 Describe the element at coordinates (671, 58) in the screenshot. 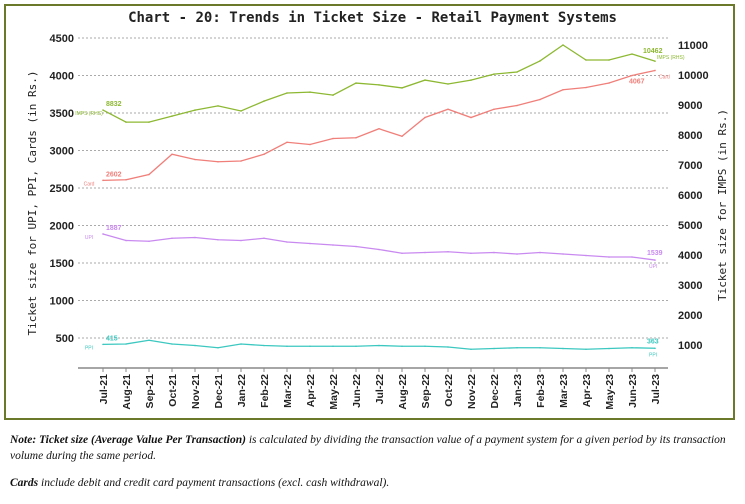

I see `imps-end-series-label: IMPS (RHS)` at that location.